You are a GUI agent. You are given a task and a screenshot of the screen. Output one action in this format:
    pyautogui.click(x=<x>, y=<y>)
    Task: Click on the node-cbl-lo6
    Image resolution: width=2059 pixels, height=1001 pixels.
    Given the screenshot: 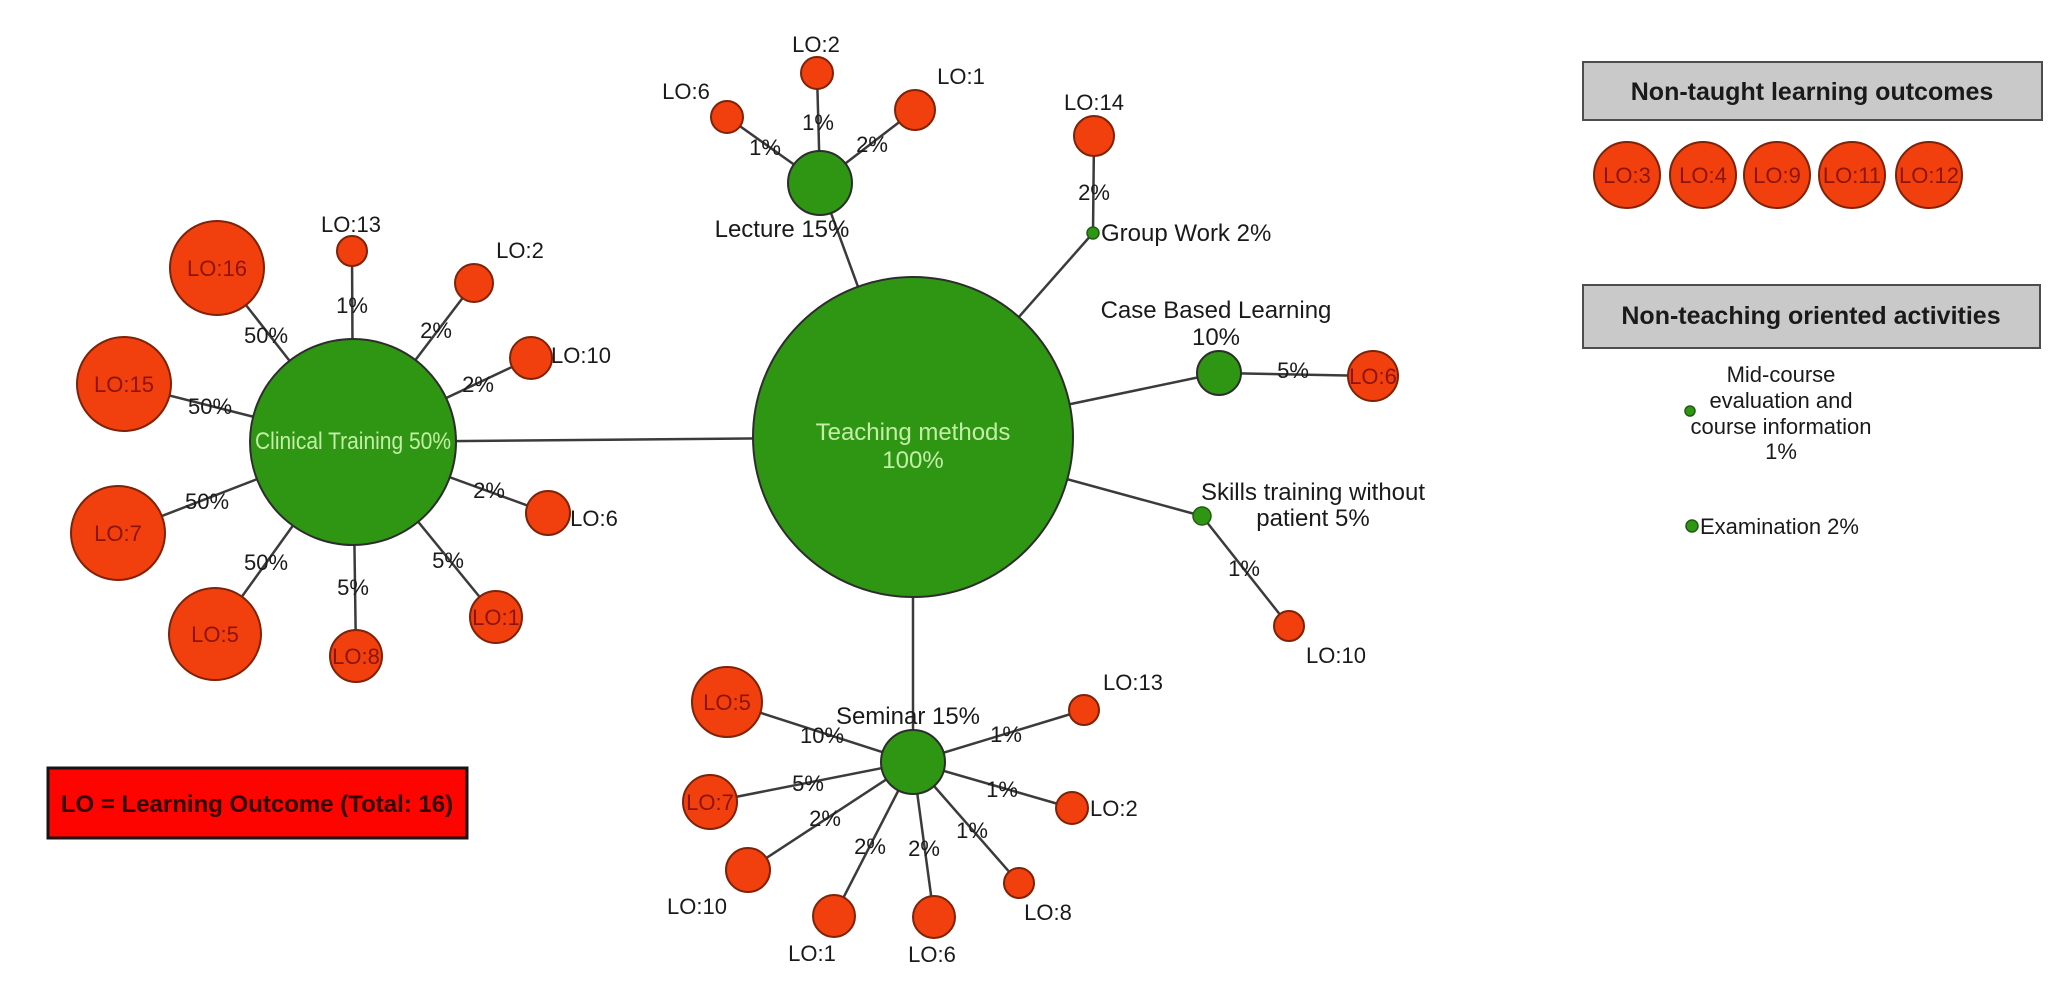 What is the action you would take?
    pyautogui.click(x=1373, y=376)
    